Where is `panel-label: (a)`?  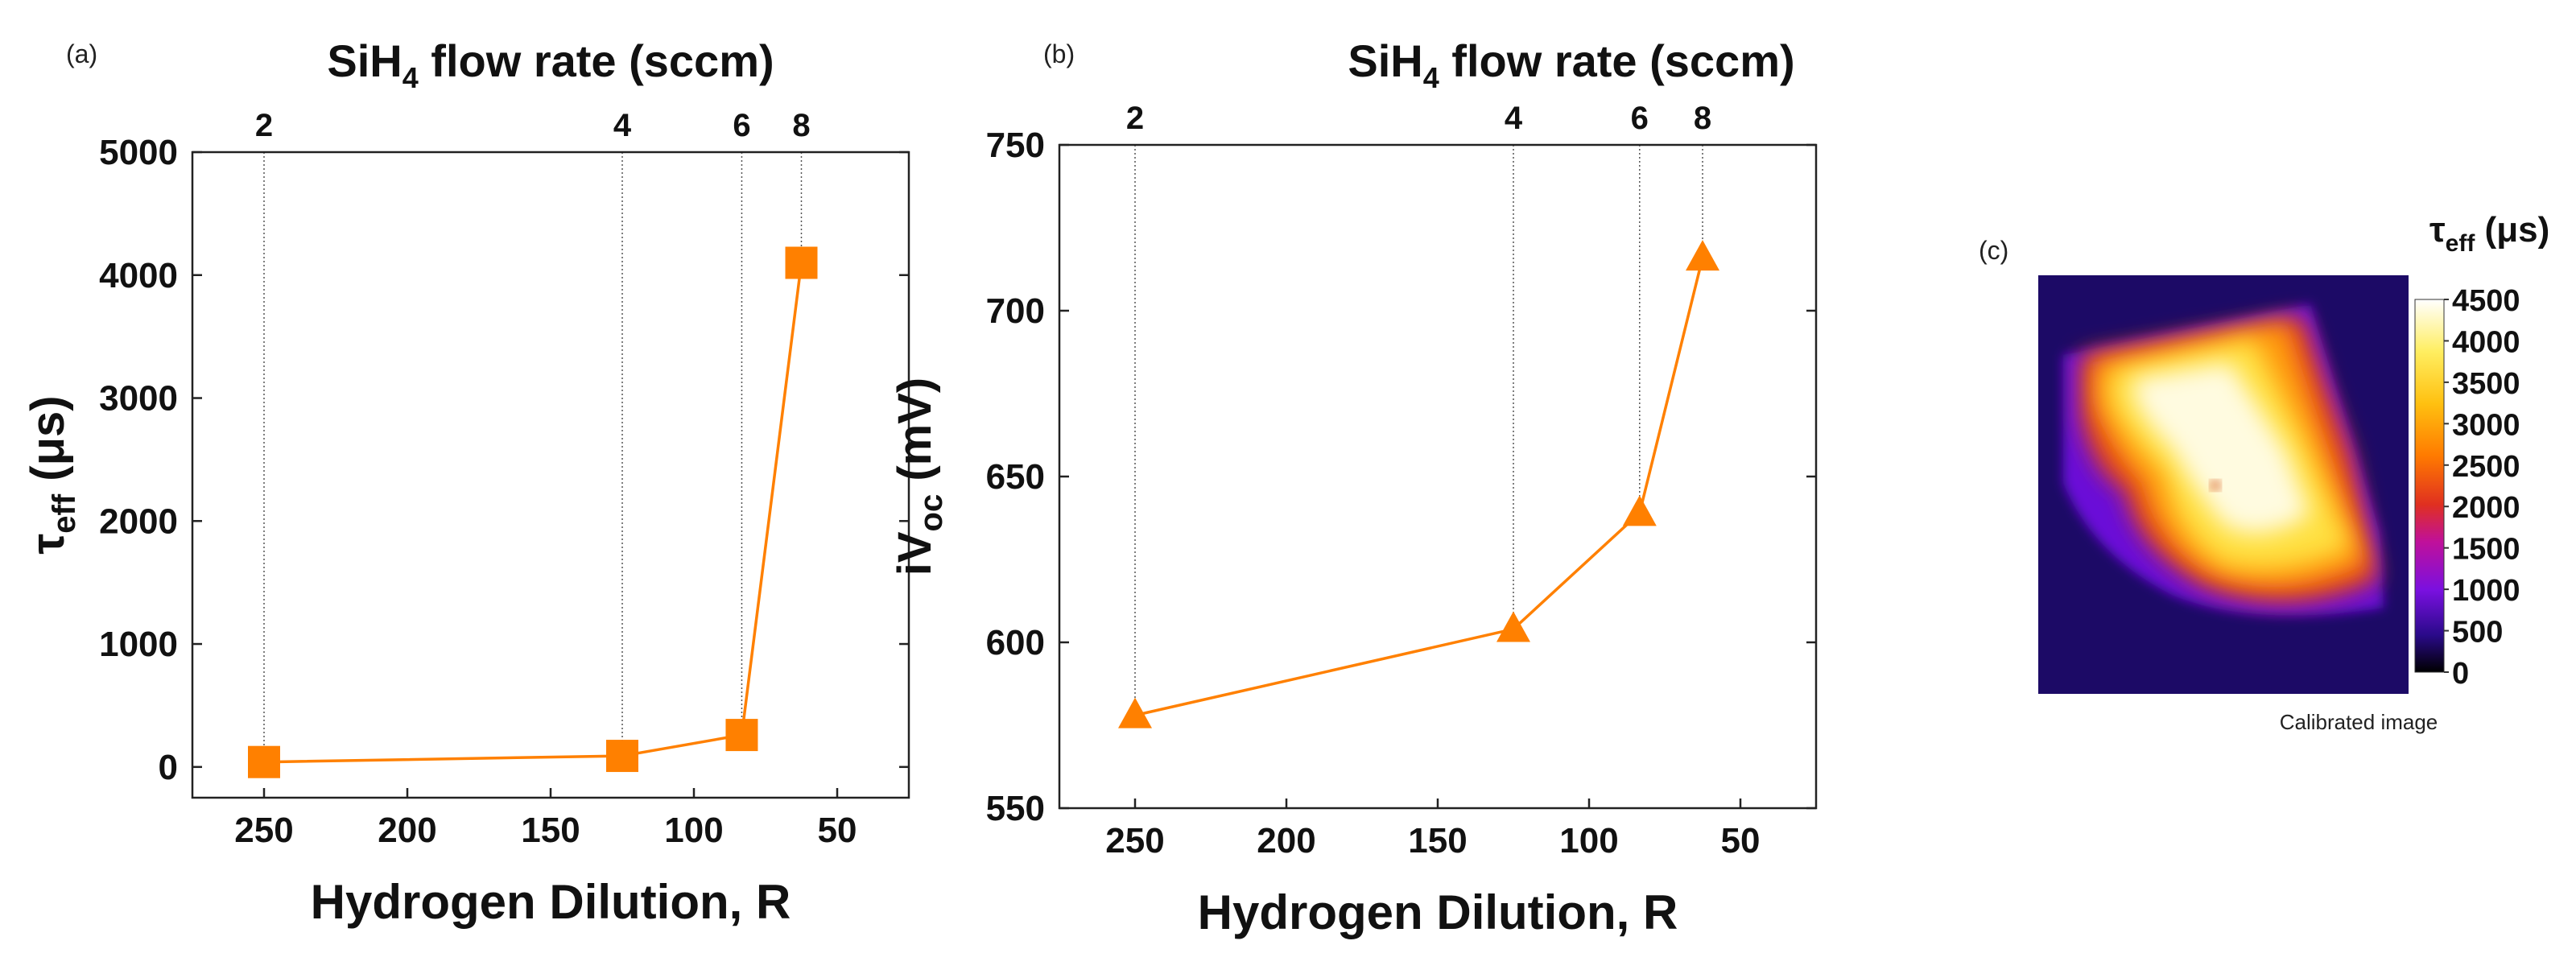
panel-label: (a) is located at coordinates (81, 53).